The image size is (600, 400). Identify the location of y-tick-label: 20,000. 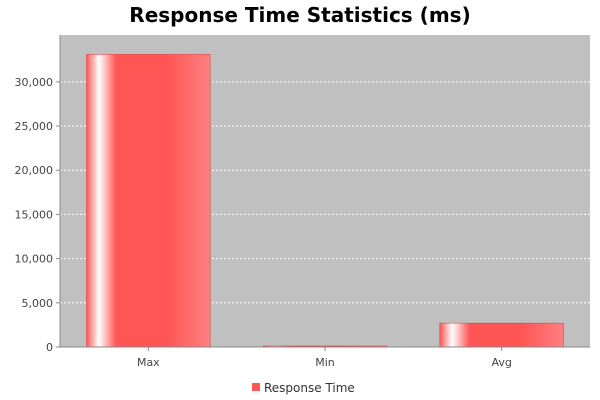
(34, 170).